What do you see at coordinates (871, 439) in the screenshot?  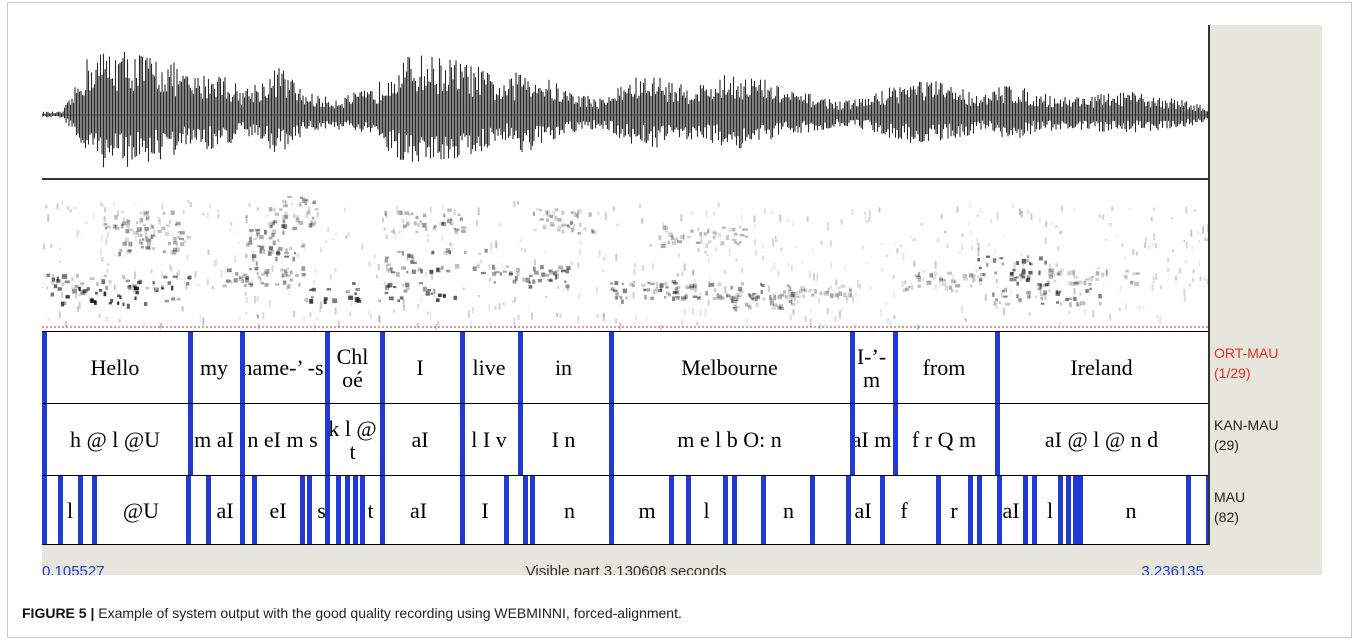 I see `segment-kan: aI m` at bounding box center [871, 439].